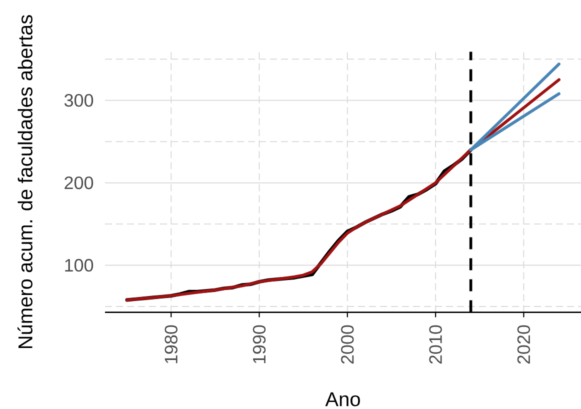 The height and width of the screenshot is (409, 581). Describe the element at coordinates (25, 181) in the screenshot. I see `y-axis-title: Número acum. de faculdades abertas` at that location.